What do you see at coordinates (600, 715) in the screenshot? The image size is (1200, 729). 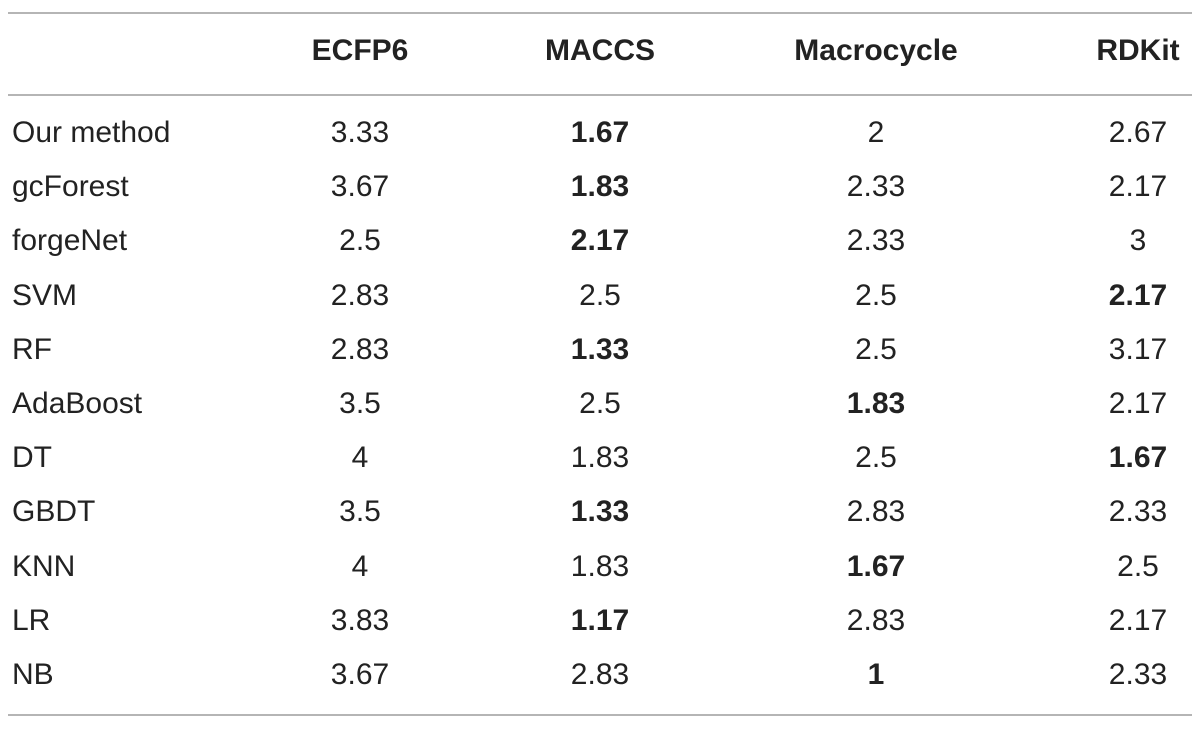 I see `bottom-rule` at bounding box center [600, 715].